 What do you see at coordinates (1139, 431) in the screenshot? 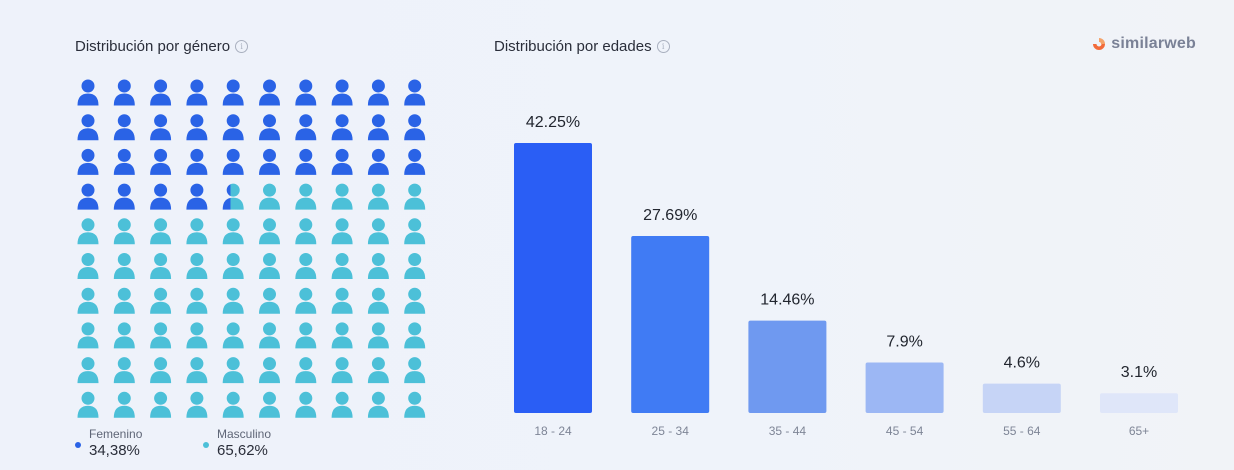
I see `category-label: 65+` at bounding box center [1139, 431].